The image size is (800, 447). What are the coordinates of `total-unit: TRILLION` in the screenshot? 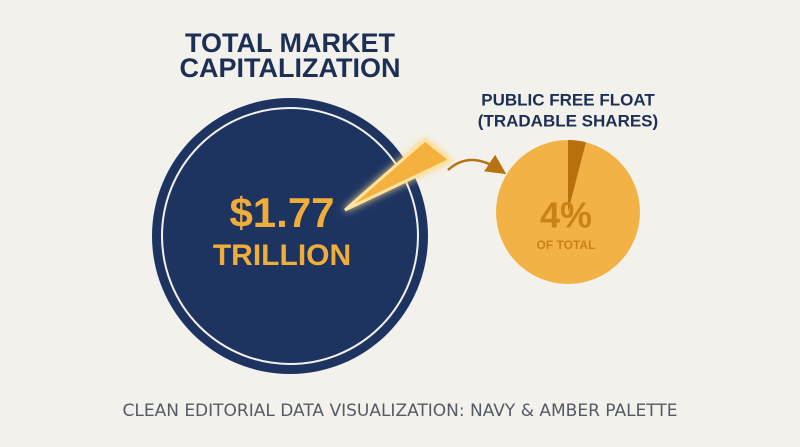 It's located at (282, 255).